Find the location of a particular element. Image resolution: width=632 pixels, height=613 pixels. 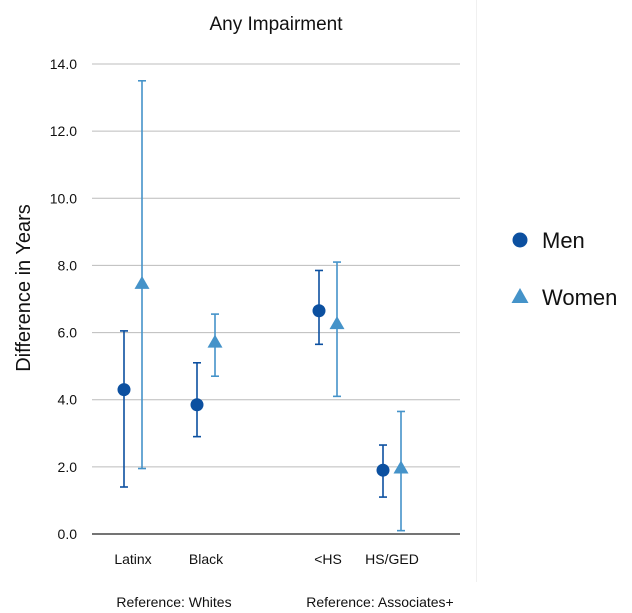

reference-label: Reference: Associates+ is located at coordinates (379, 602).